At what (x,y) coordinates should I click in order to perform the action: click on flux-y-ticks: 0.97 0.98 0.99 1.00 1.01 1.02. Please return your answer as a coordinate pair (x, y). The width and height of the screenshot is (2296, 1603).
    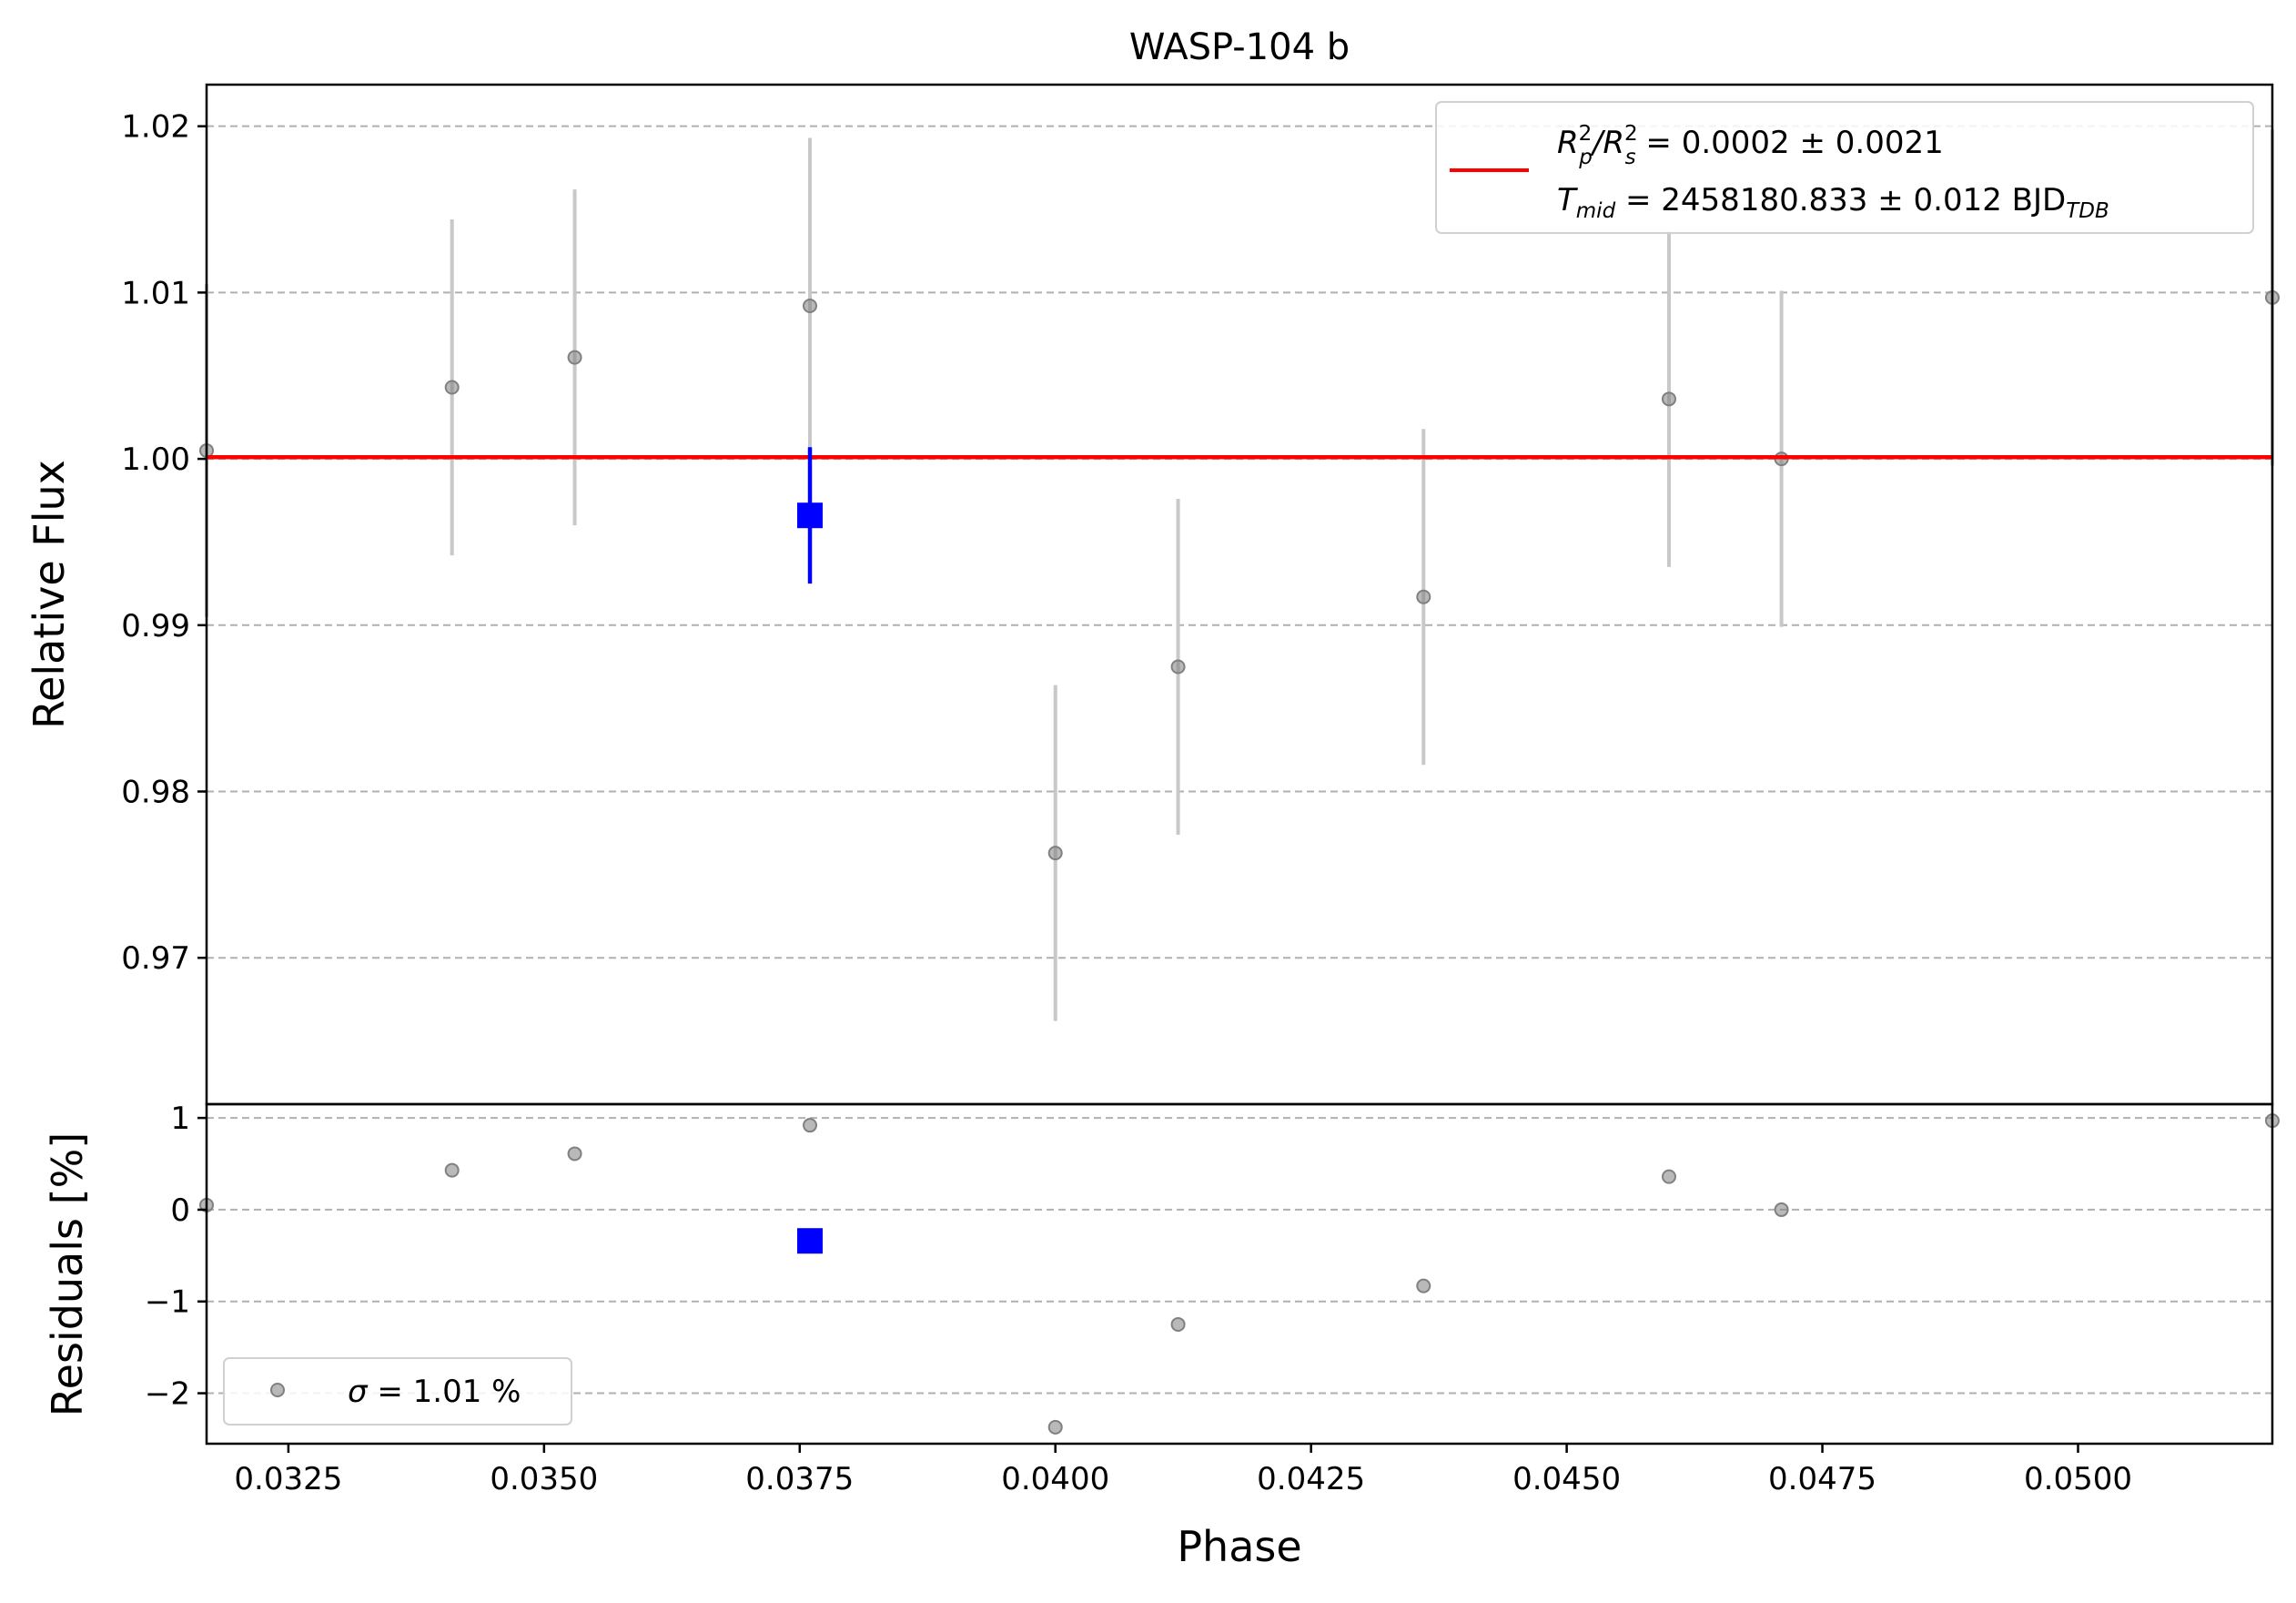
    Looking at the image, I should click on (164, 543).